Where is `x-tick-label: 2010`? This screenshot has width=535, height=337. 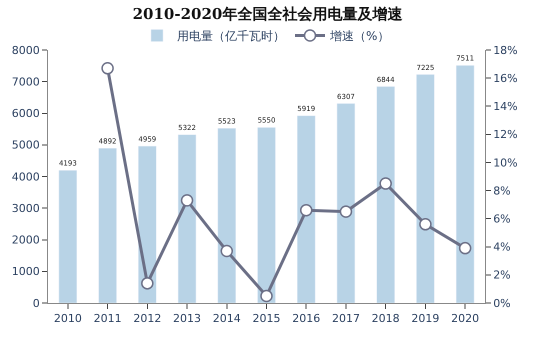 x-tick-label: 2010 is located at coordinates (68, 319).